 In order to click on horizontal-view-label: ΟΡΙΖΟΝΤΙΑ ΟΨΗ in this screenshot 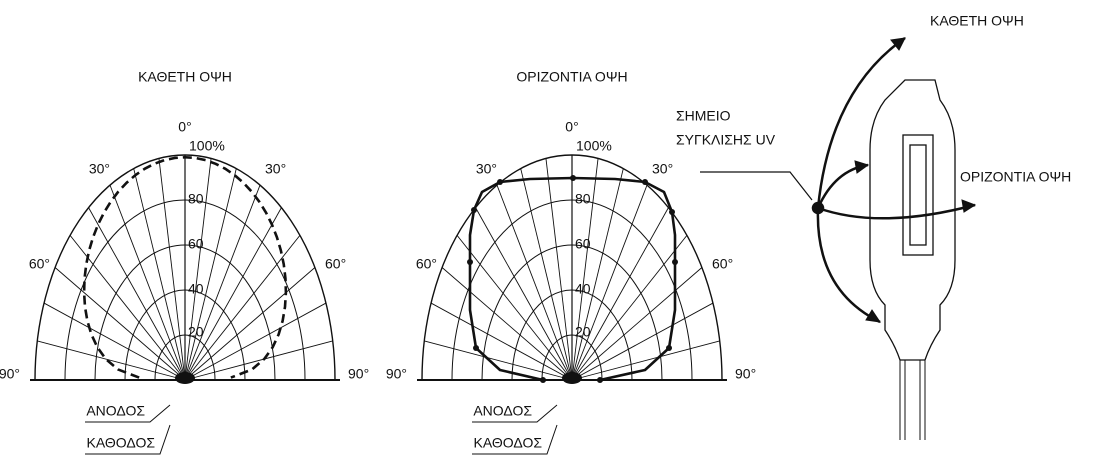, I will do `click(1015, 177)`.